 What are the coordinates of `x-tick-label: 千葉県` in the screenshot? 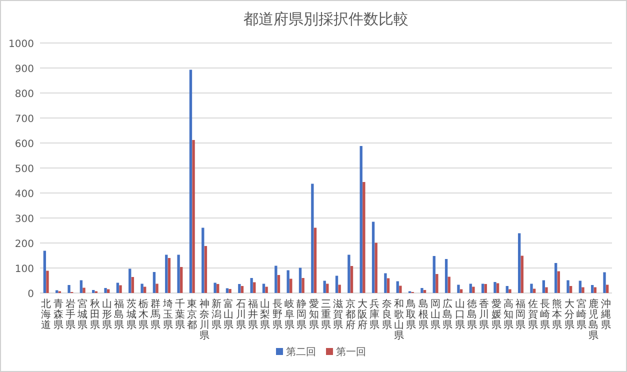 It's located at (179, 314).